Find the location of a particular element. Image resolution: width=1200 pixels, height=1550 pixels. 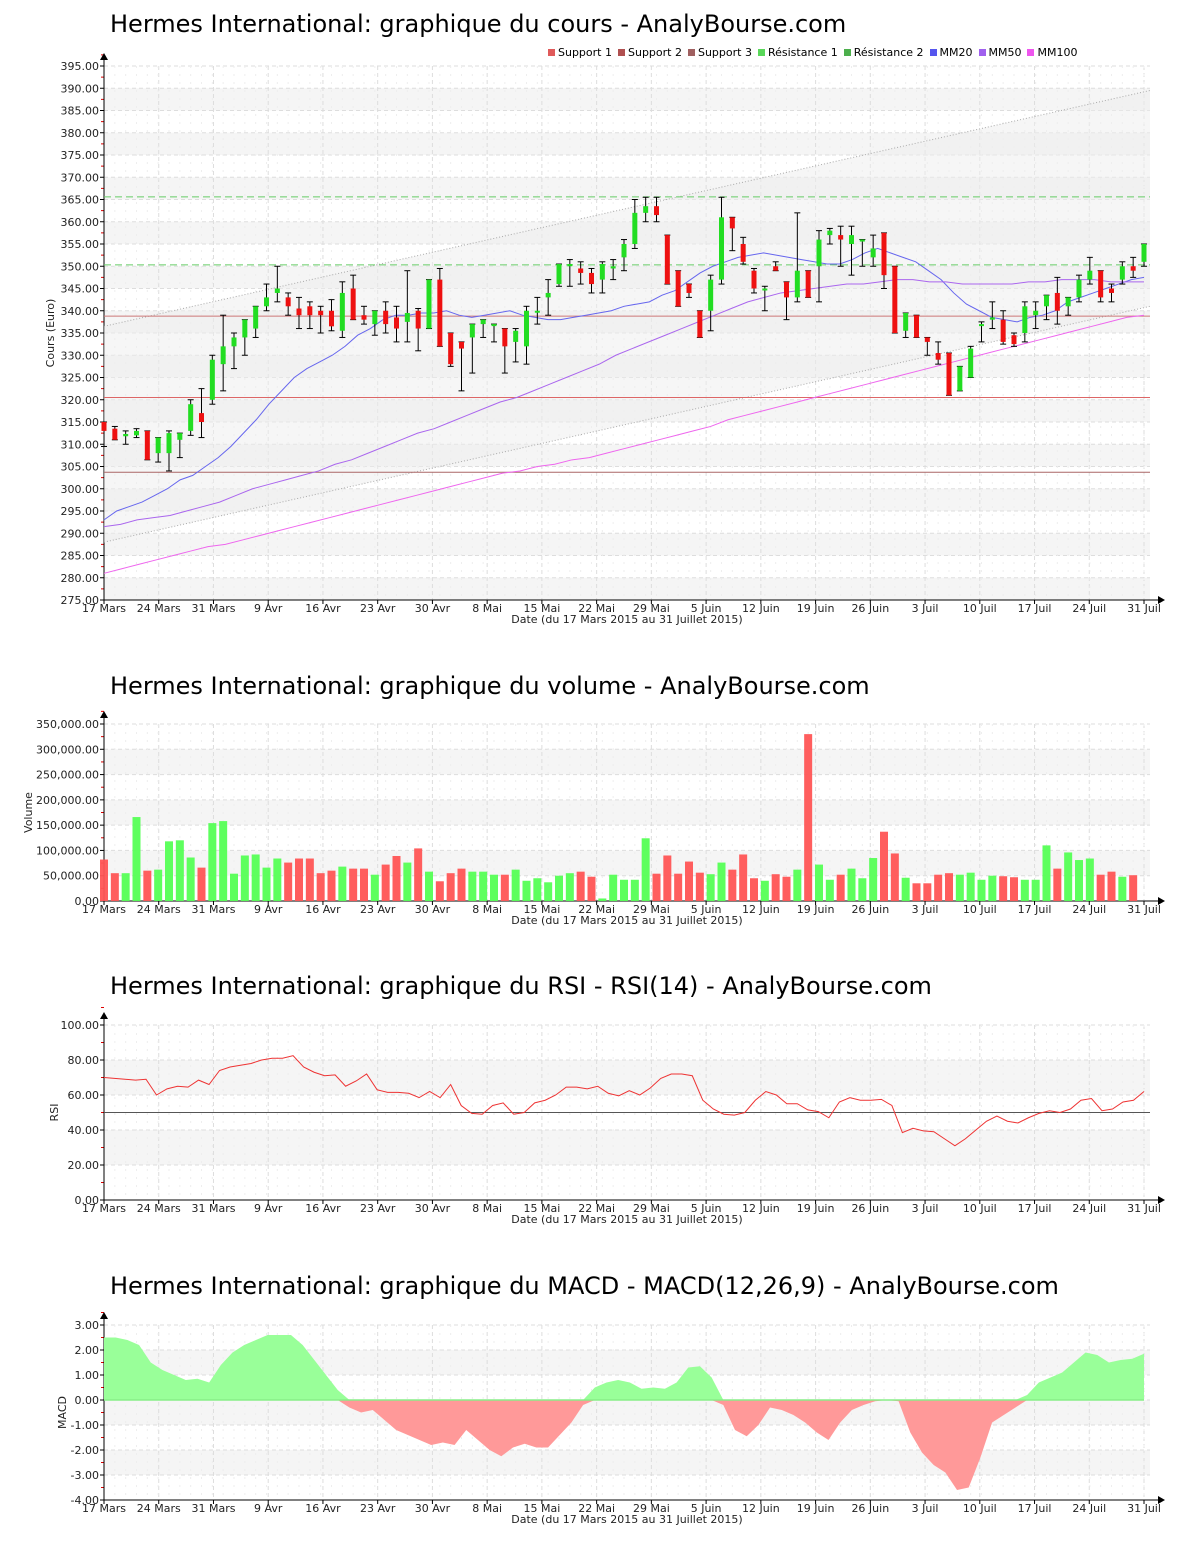

svg-text: 60.00 is located at coordinates (84, 1095).